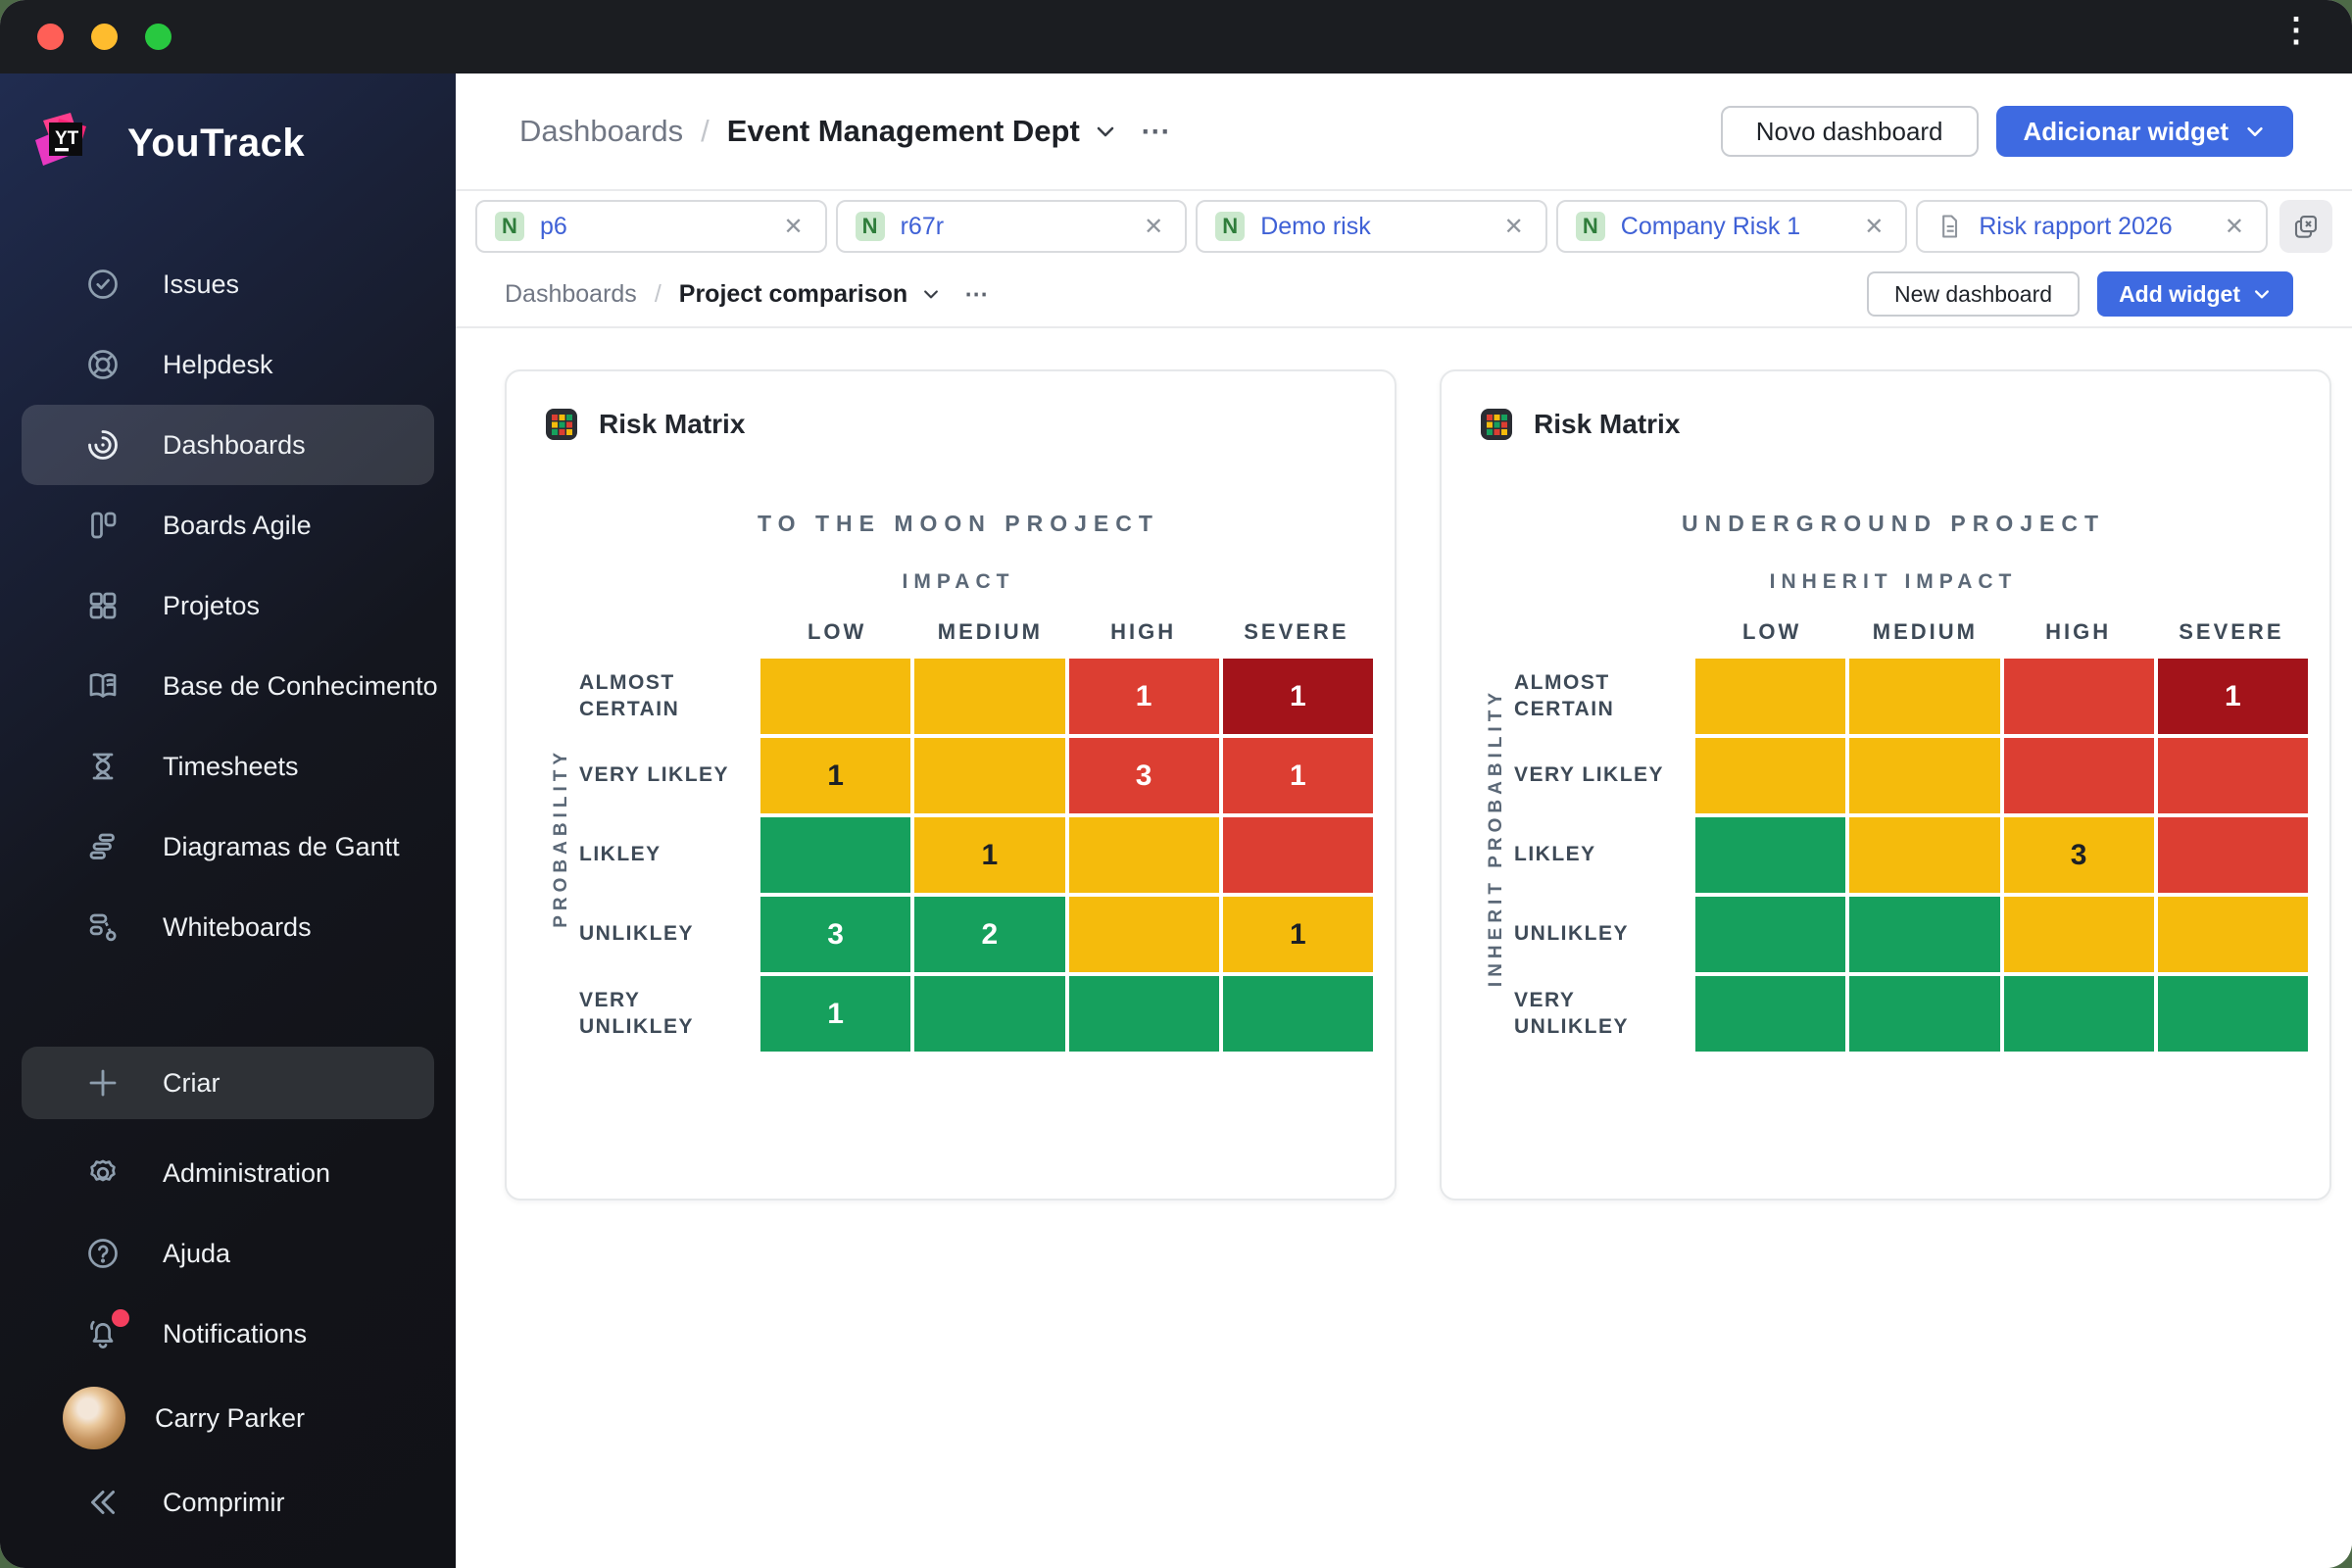 This screenshot has height=1568, width=2352. Describe the element at coordinates (228, 284) in the screenshot. I see `sidebar-item-issues: Issues` at that location.